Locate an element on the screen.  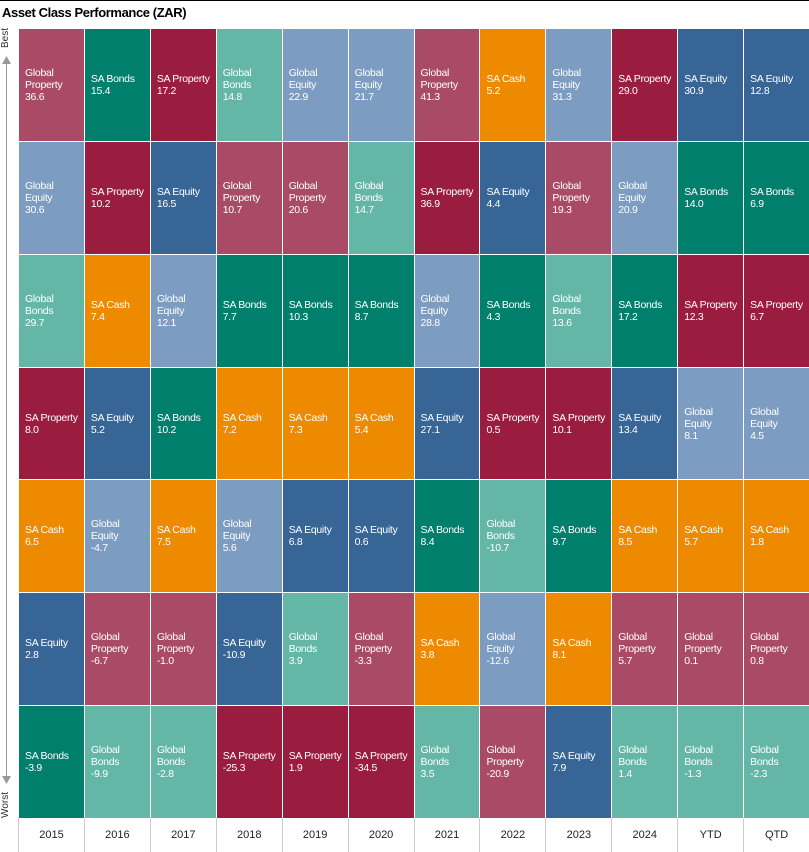
cell: Global Property 19.3 is located at coordinates (579, 197).